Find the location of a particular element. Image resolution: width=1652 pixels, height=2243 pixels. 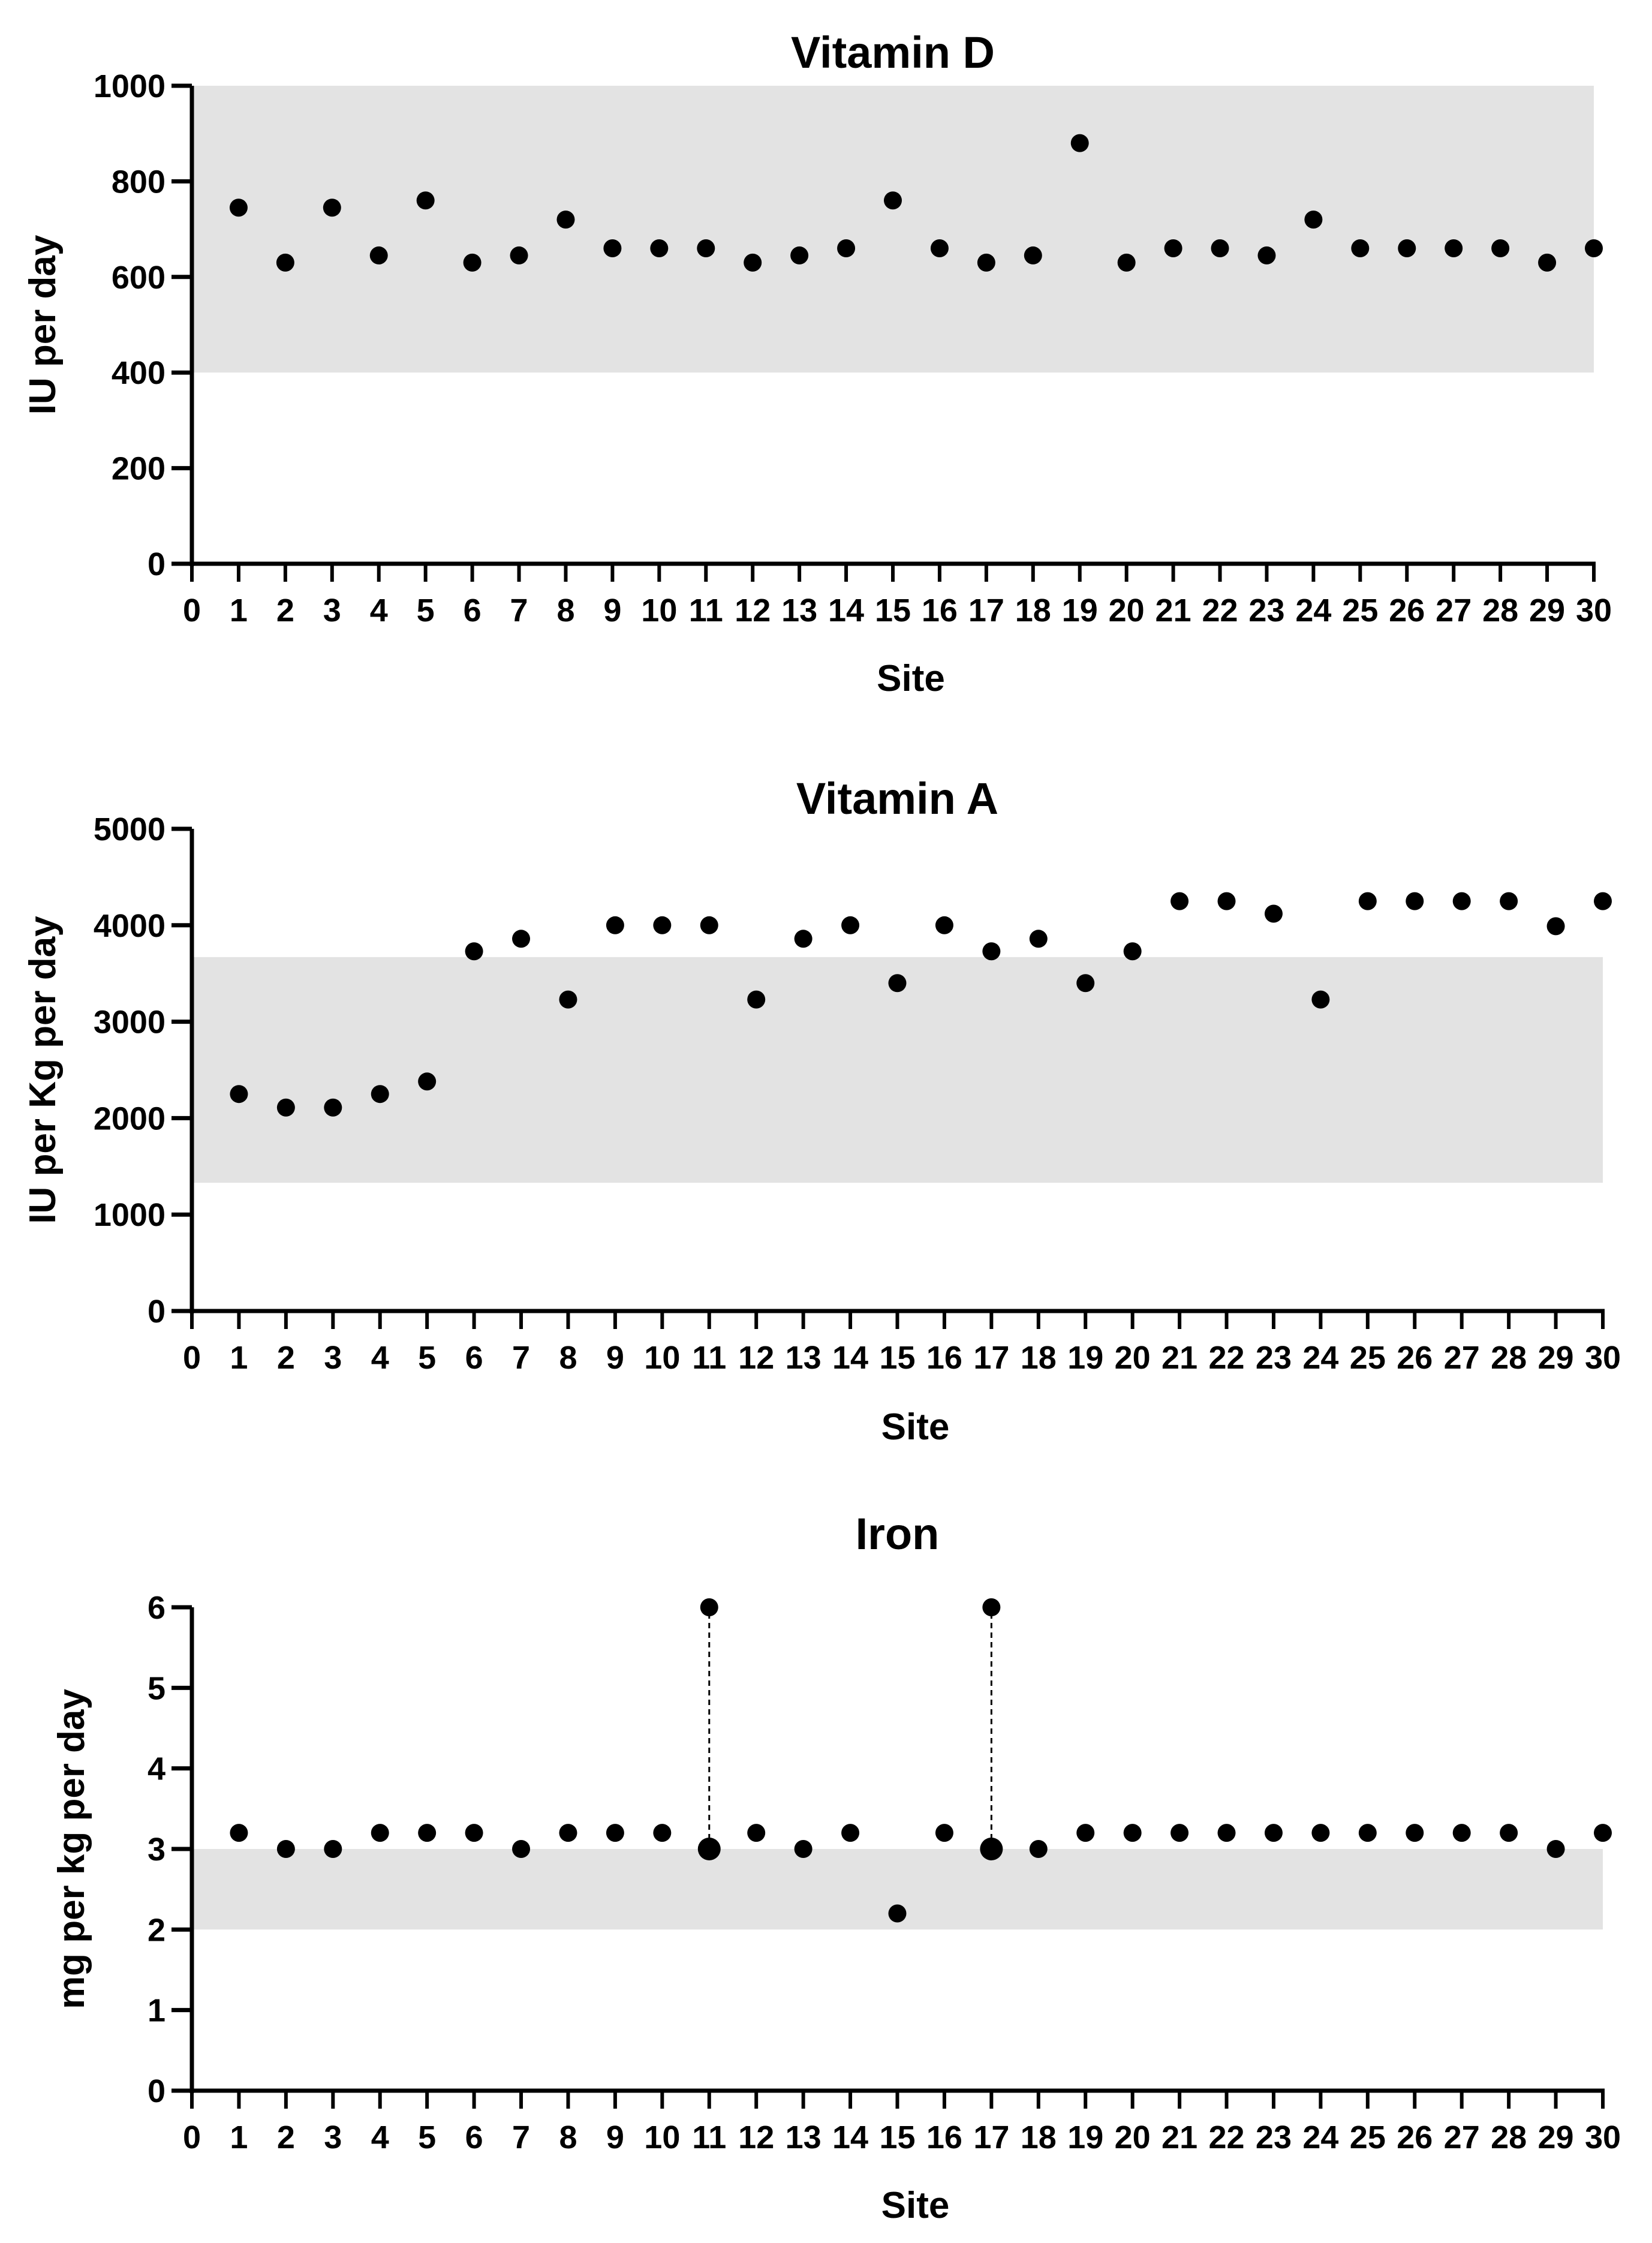

vitamin-a-x-tick-label: 30 is located at coordinates (1603, 1358).